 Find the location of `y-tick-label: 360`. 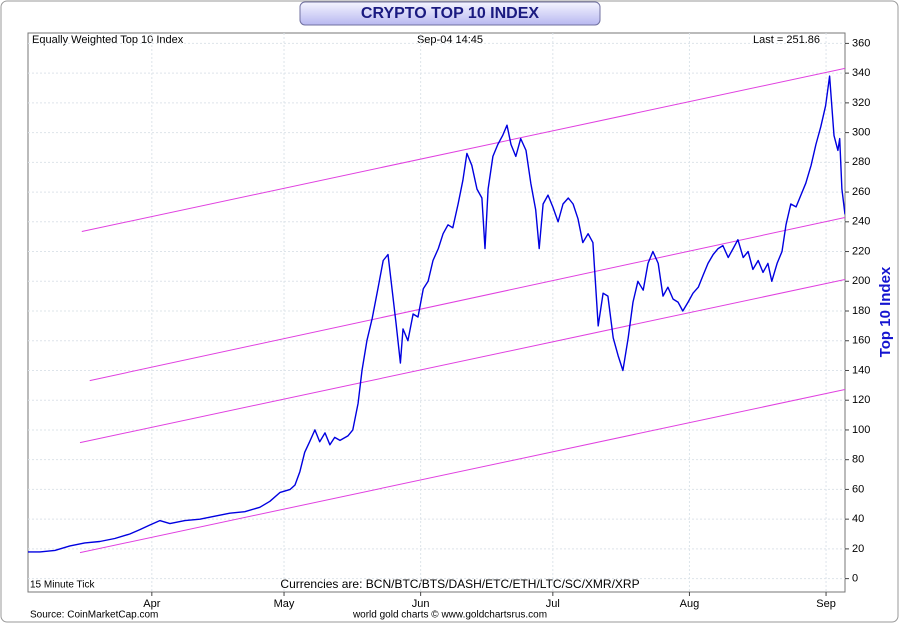

y-tick-label: 360 is located at coordinates (861, 43).